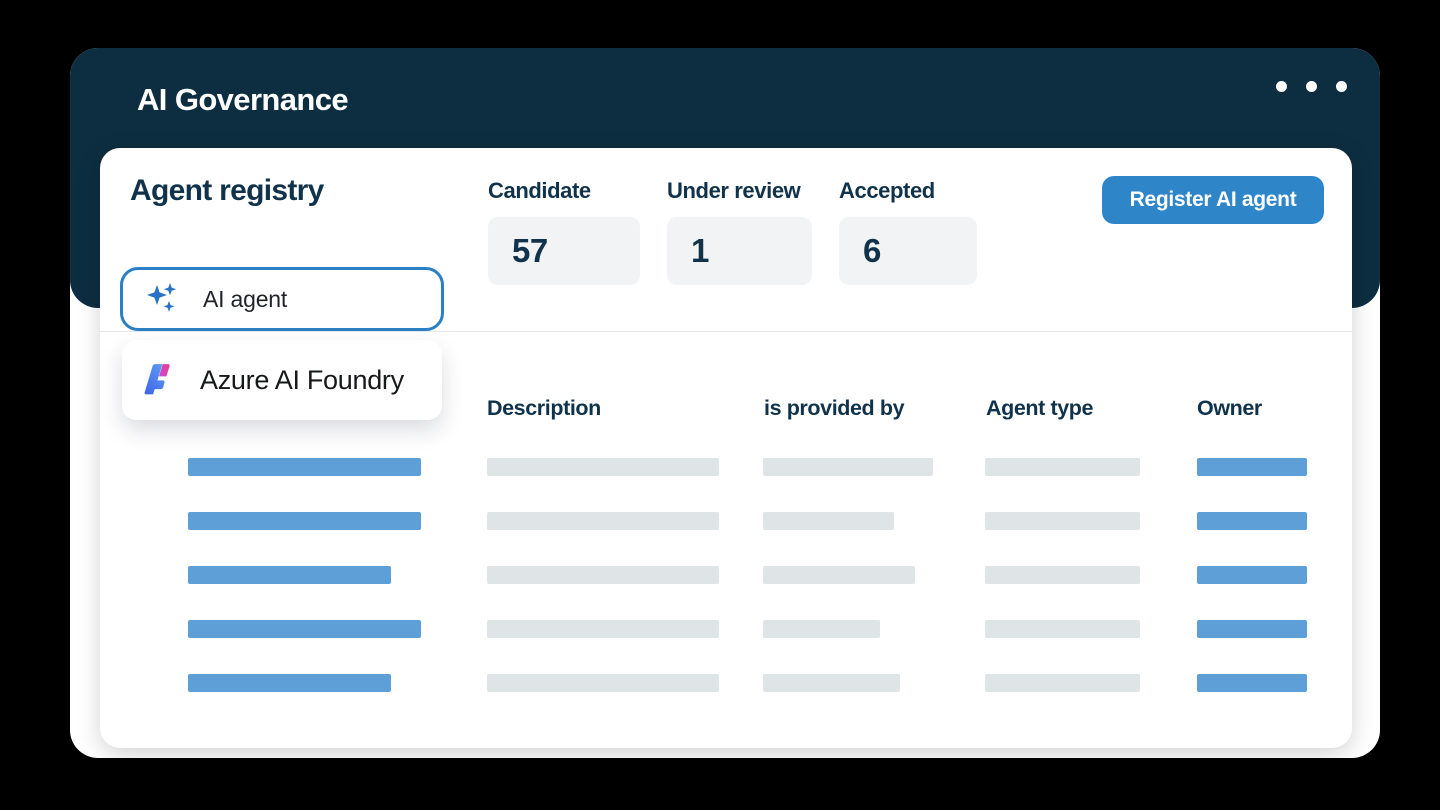  Describe the element at coordinates (163, 299) in the screenshot. I see `sparkles-icon` at that location.